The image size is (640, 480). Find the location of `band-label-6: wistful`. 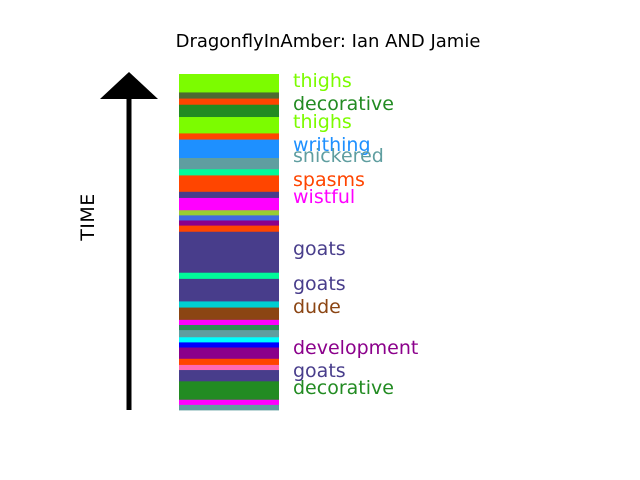

band-label-6: wistful is located at coordinates (324, 197).